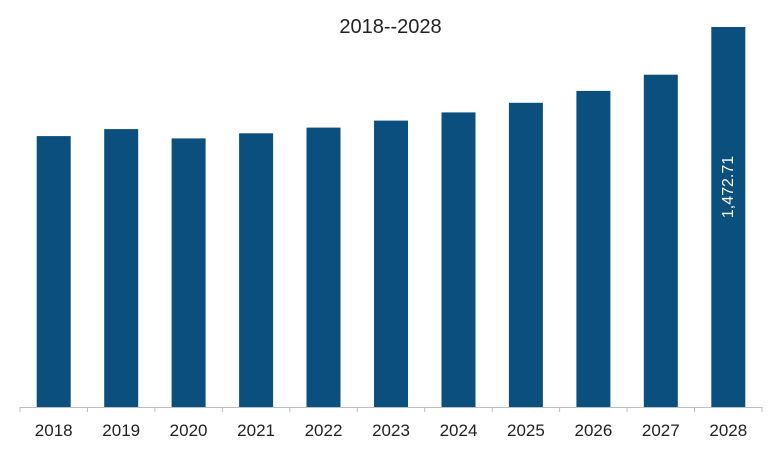 The image size is (781, 455). What do you see at coordinates (323, 267) in the screenshot?
I see `bar-2022` at bounding box center [323, 267].